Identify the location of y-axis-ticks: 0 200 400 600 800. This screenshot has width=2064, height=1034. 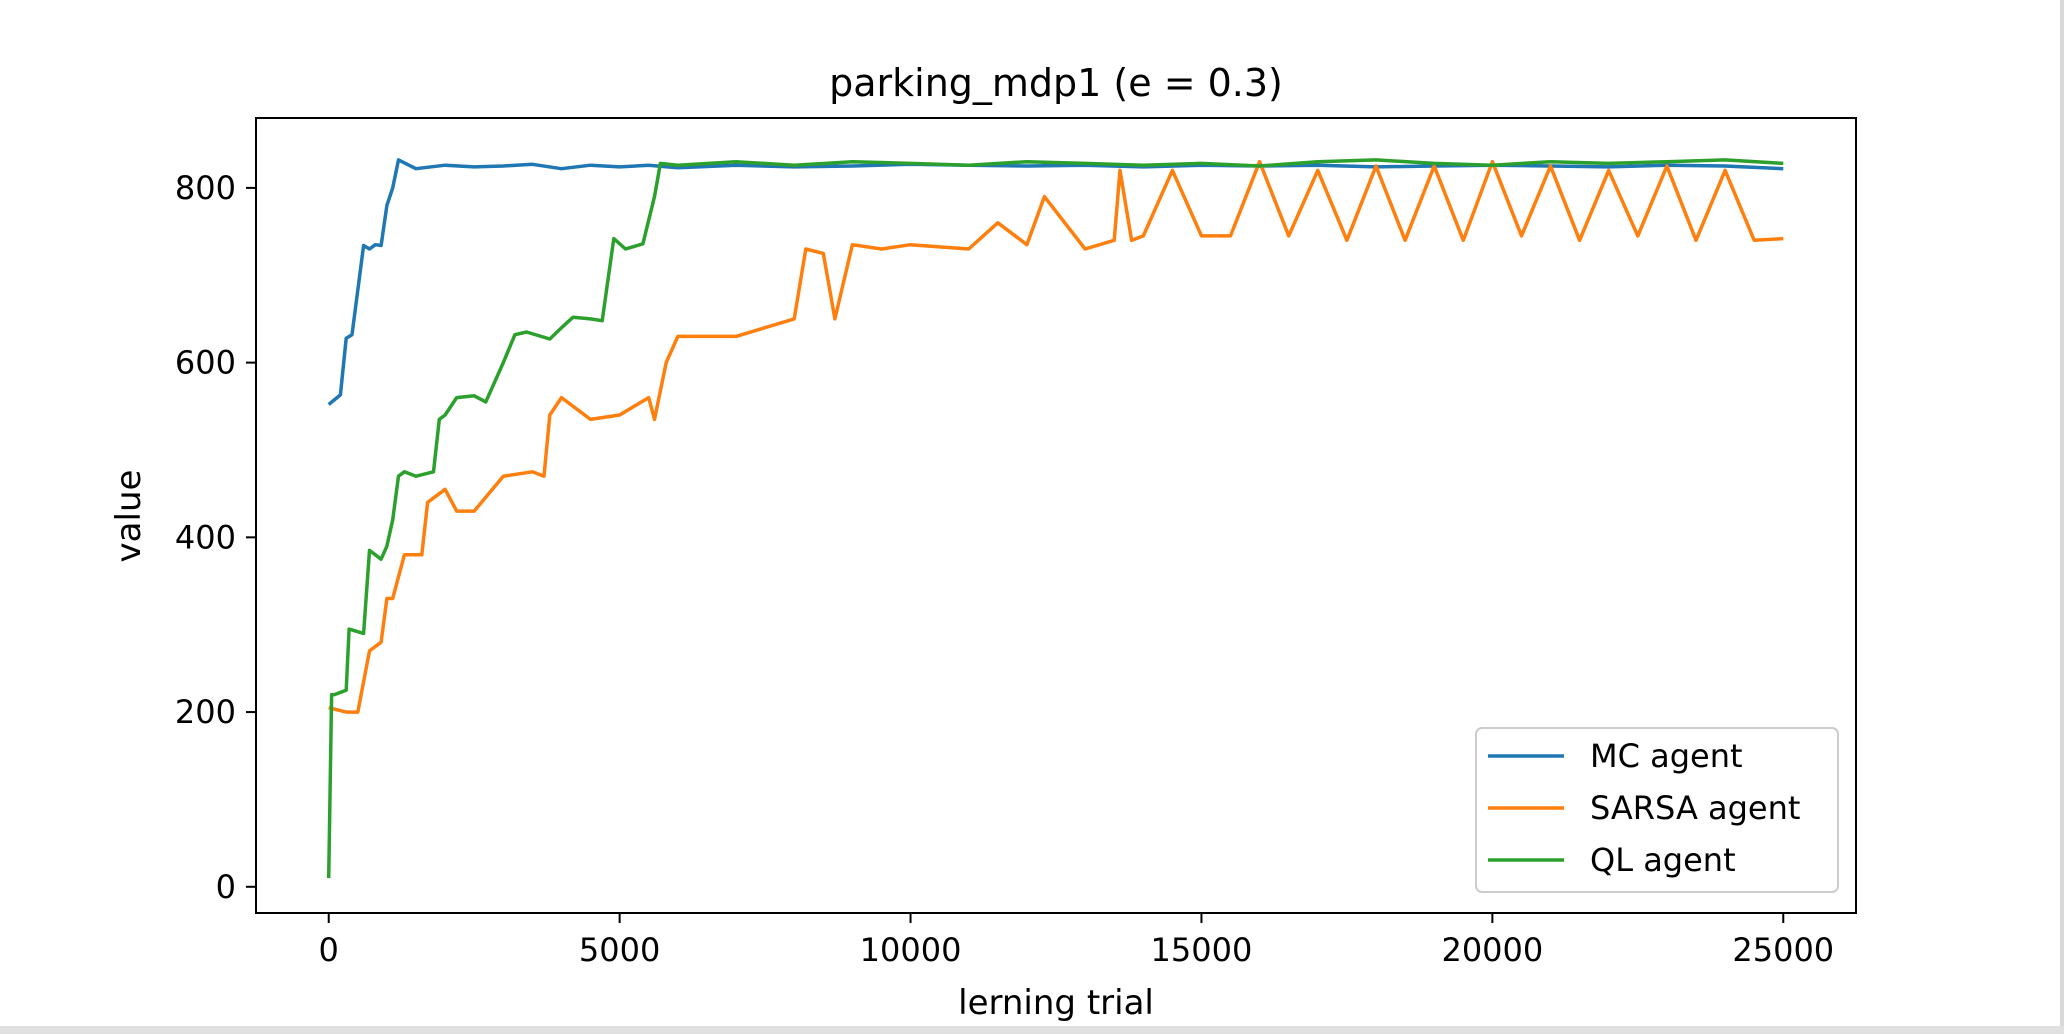
(215, 537).